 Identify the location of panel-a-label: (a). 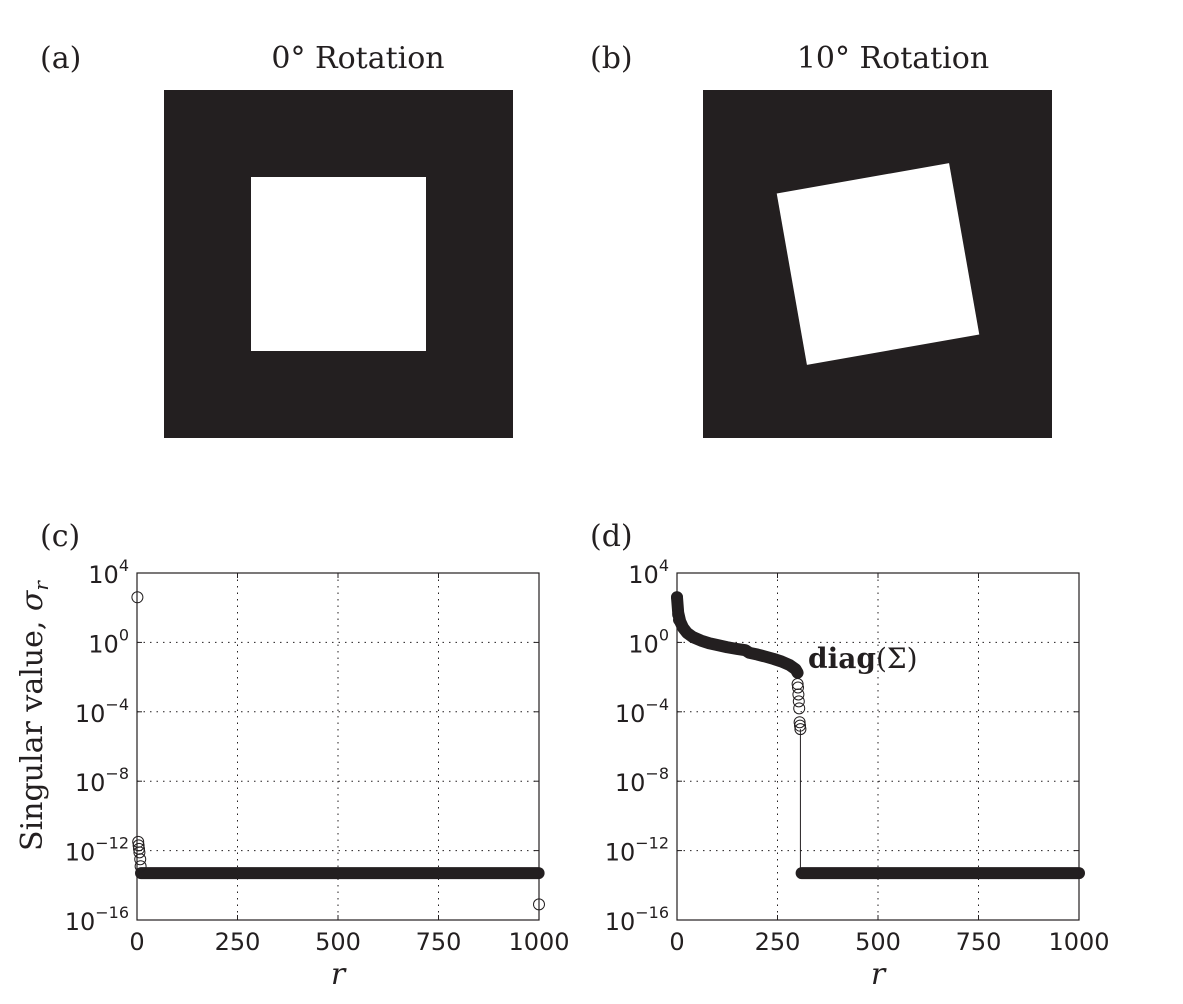
(60, 58).